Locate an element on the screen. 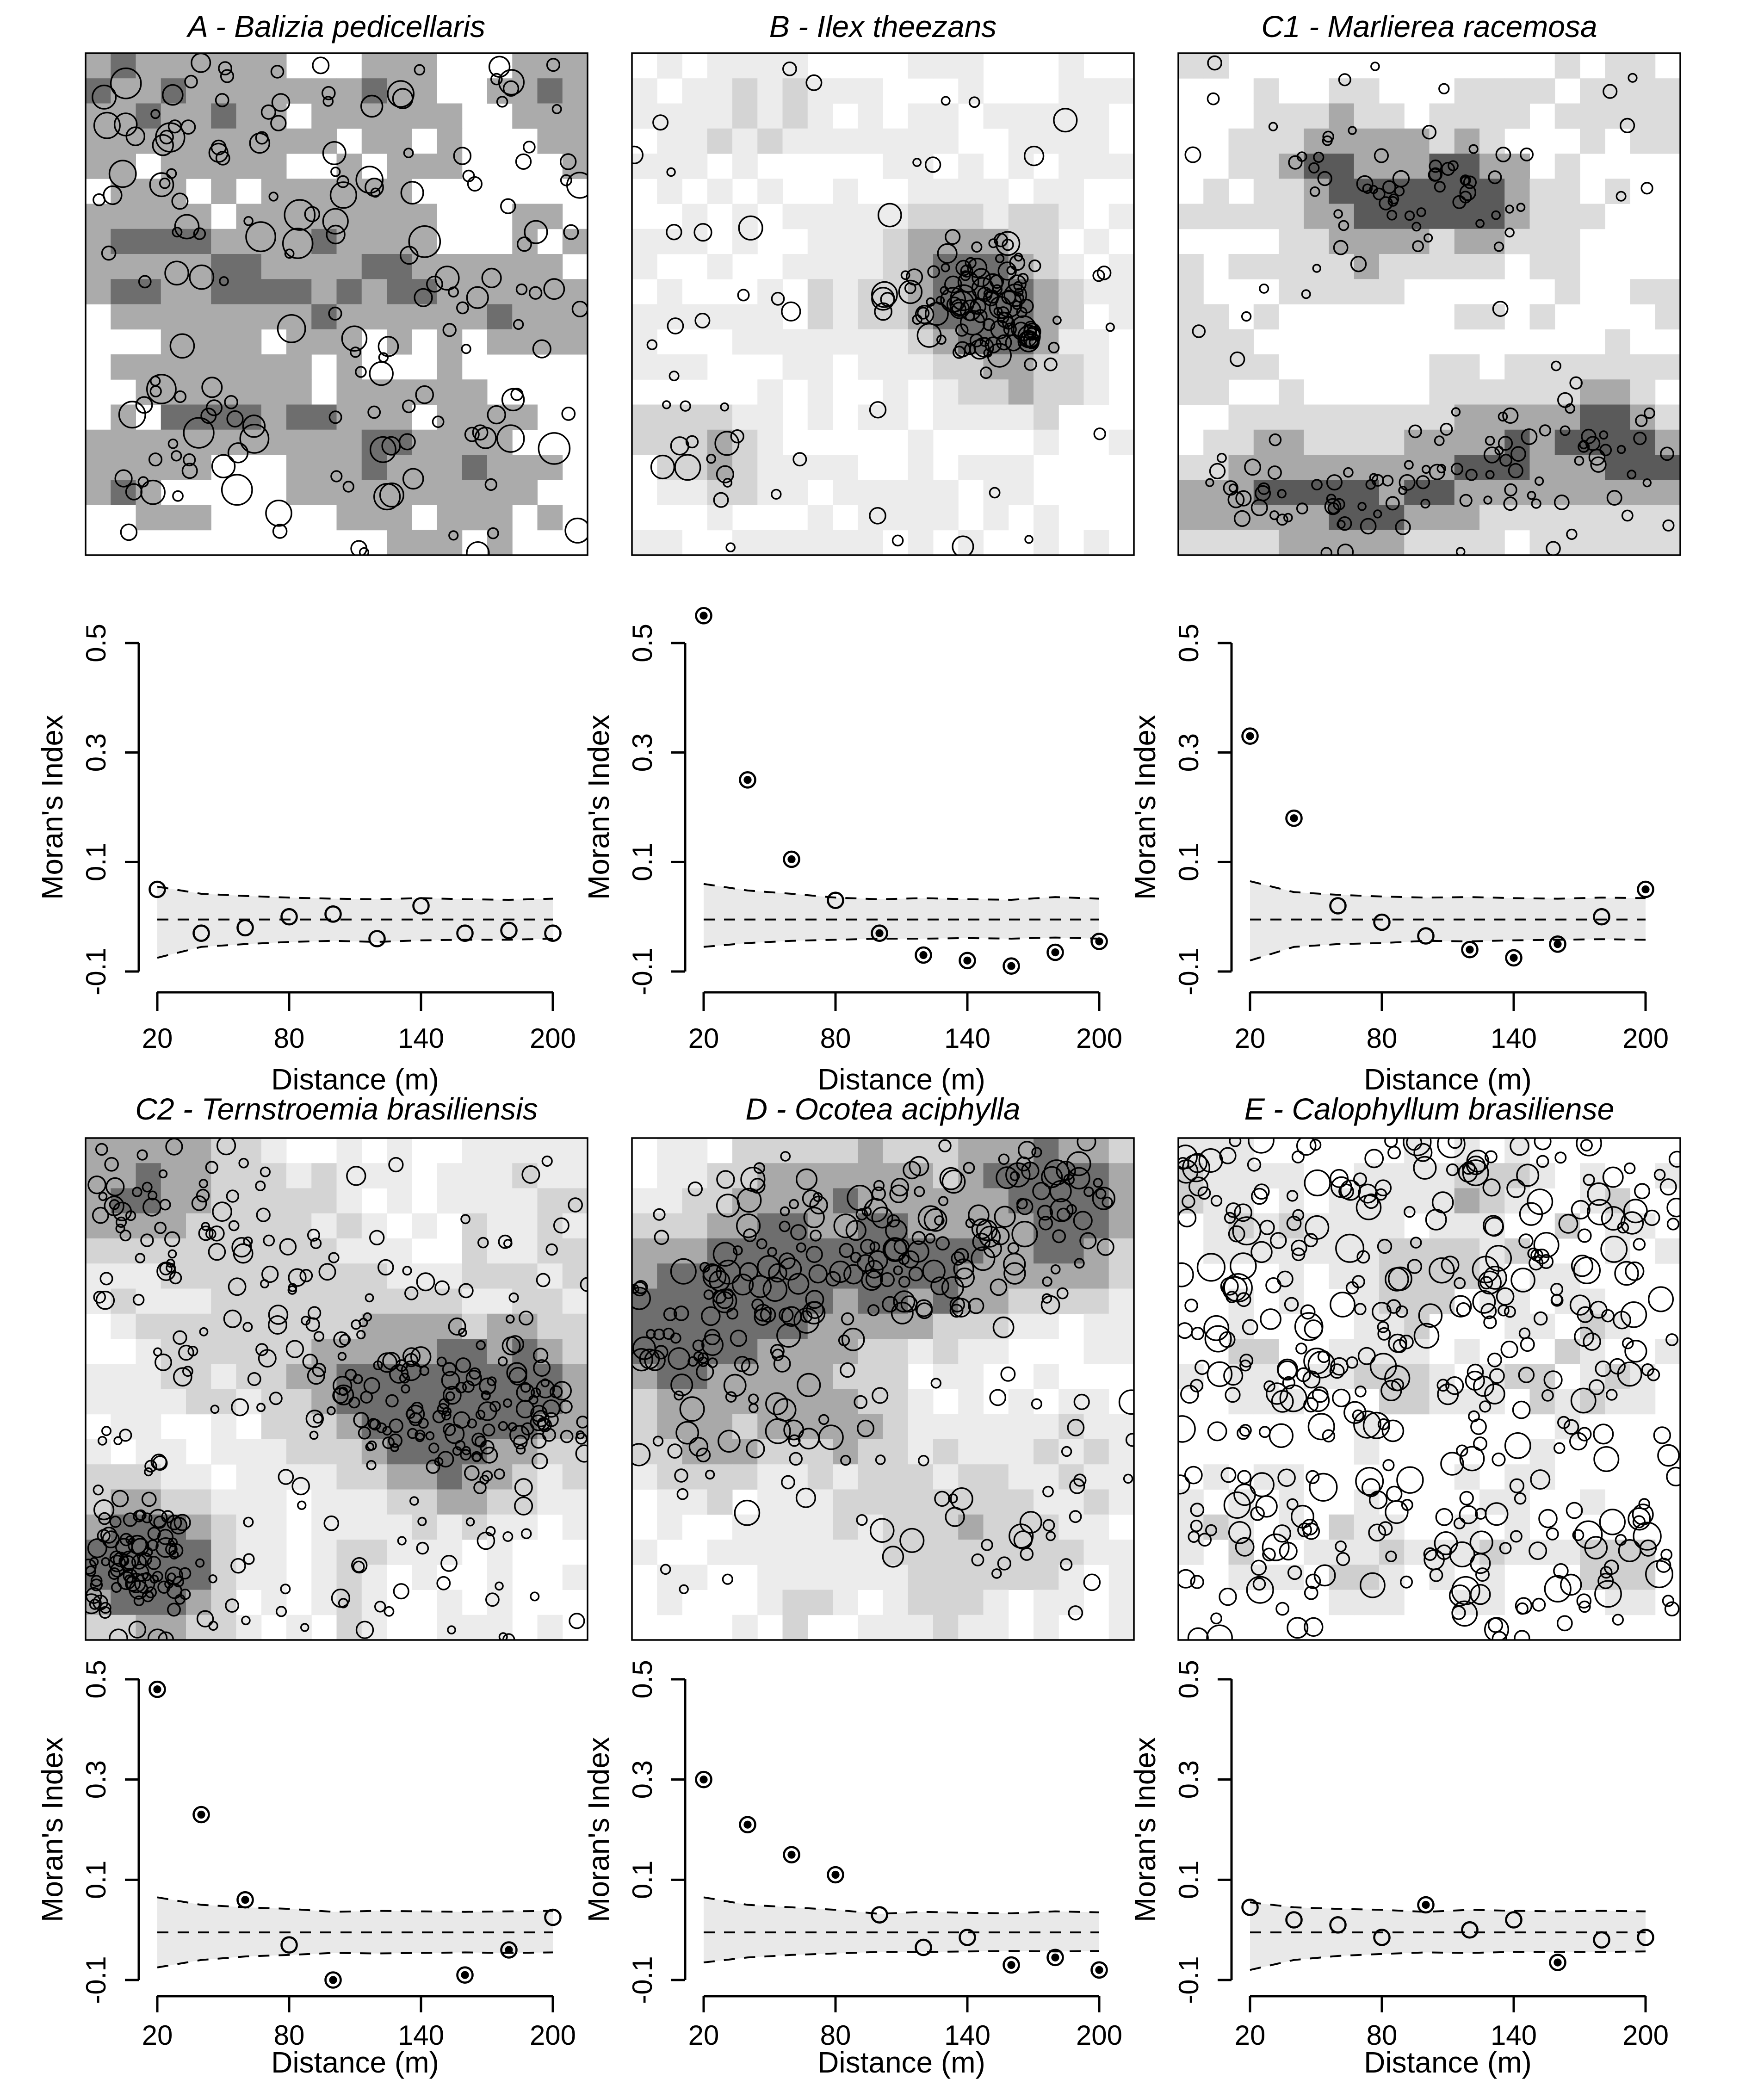 The image size is (1764, 2079). y-tick-label: 0.3 is located at coordinates (96, 752).